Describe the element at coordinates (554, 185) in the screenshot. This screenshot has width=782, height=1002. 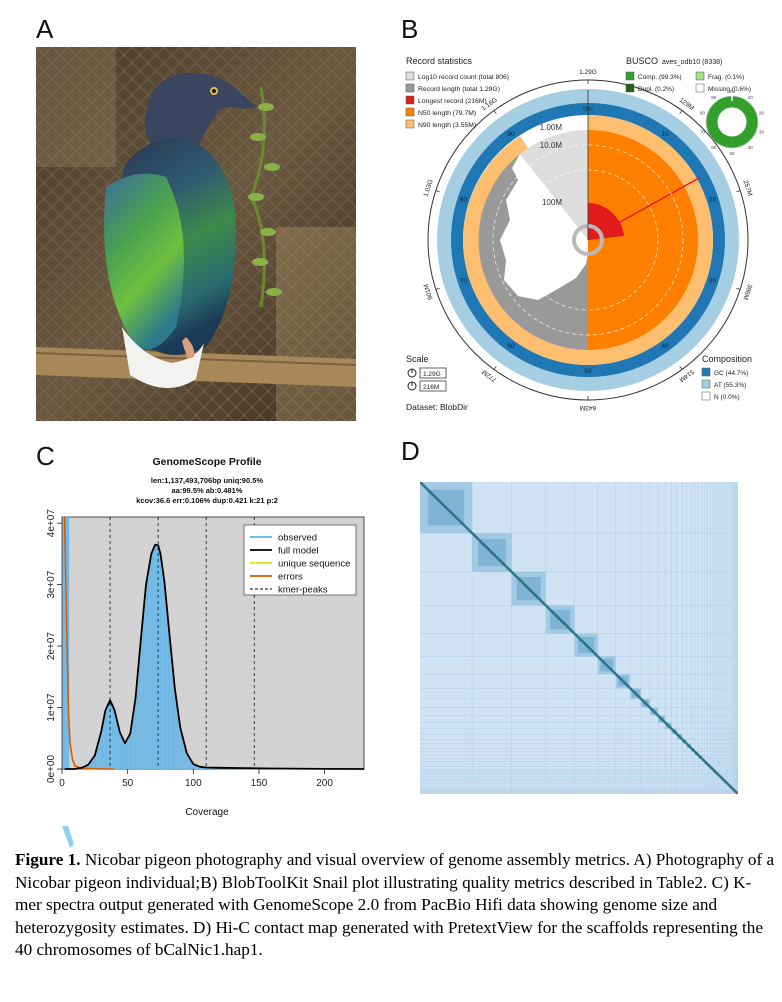
I see `log10-count-area` at that location.